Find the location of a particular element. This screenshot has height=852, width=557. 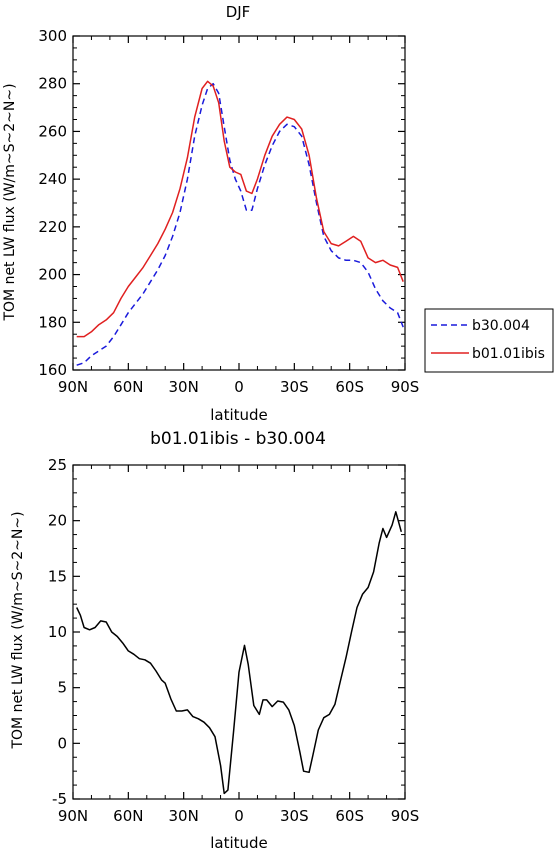

bottom-y-axis-label: TOM net LW flux (W/m~S~2~N~) is located at coordinates (18, 630).